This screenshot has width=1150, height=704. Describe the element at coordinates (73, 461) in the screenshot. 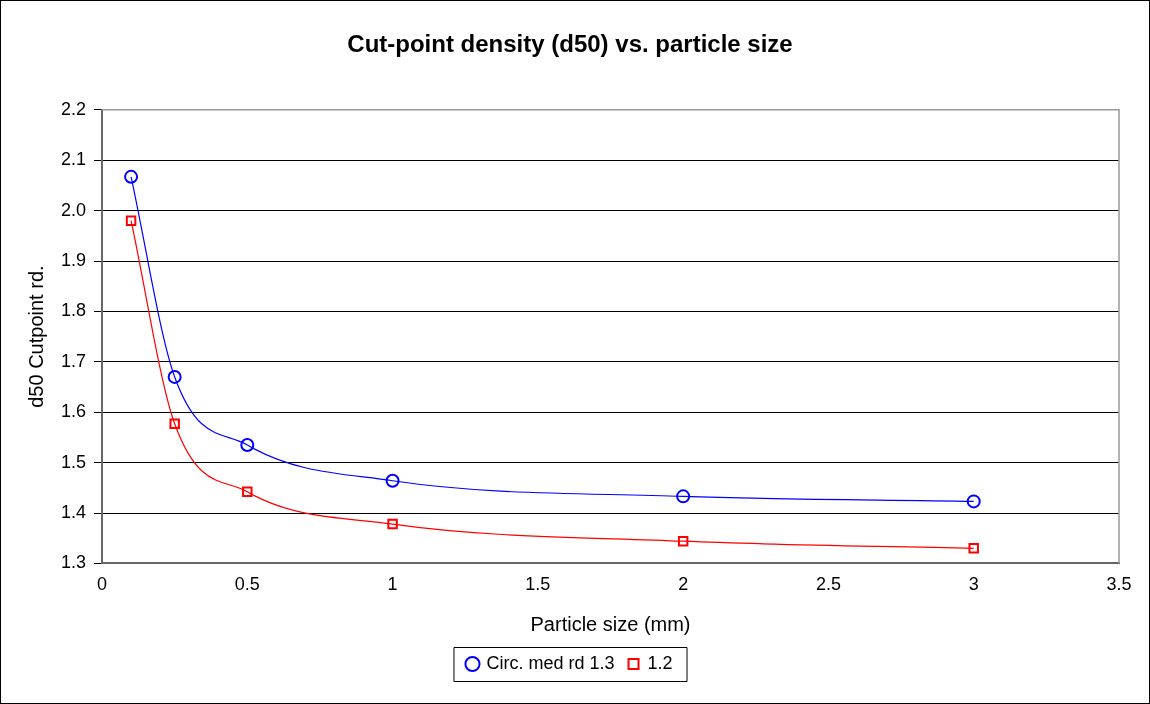

I see `y-tick-label: 1.5` at that location.